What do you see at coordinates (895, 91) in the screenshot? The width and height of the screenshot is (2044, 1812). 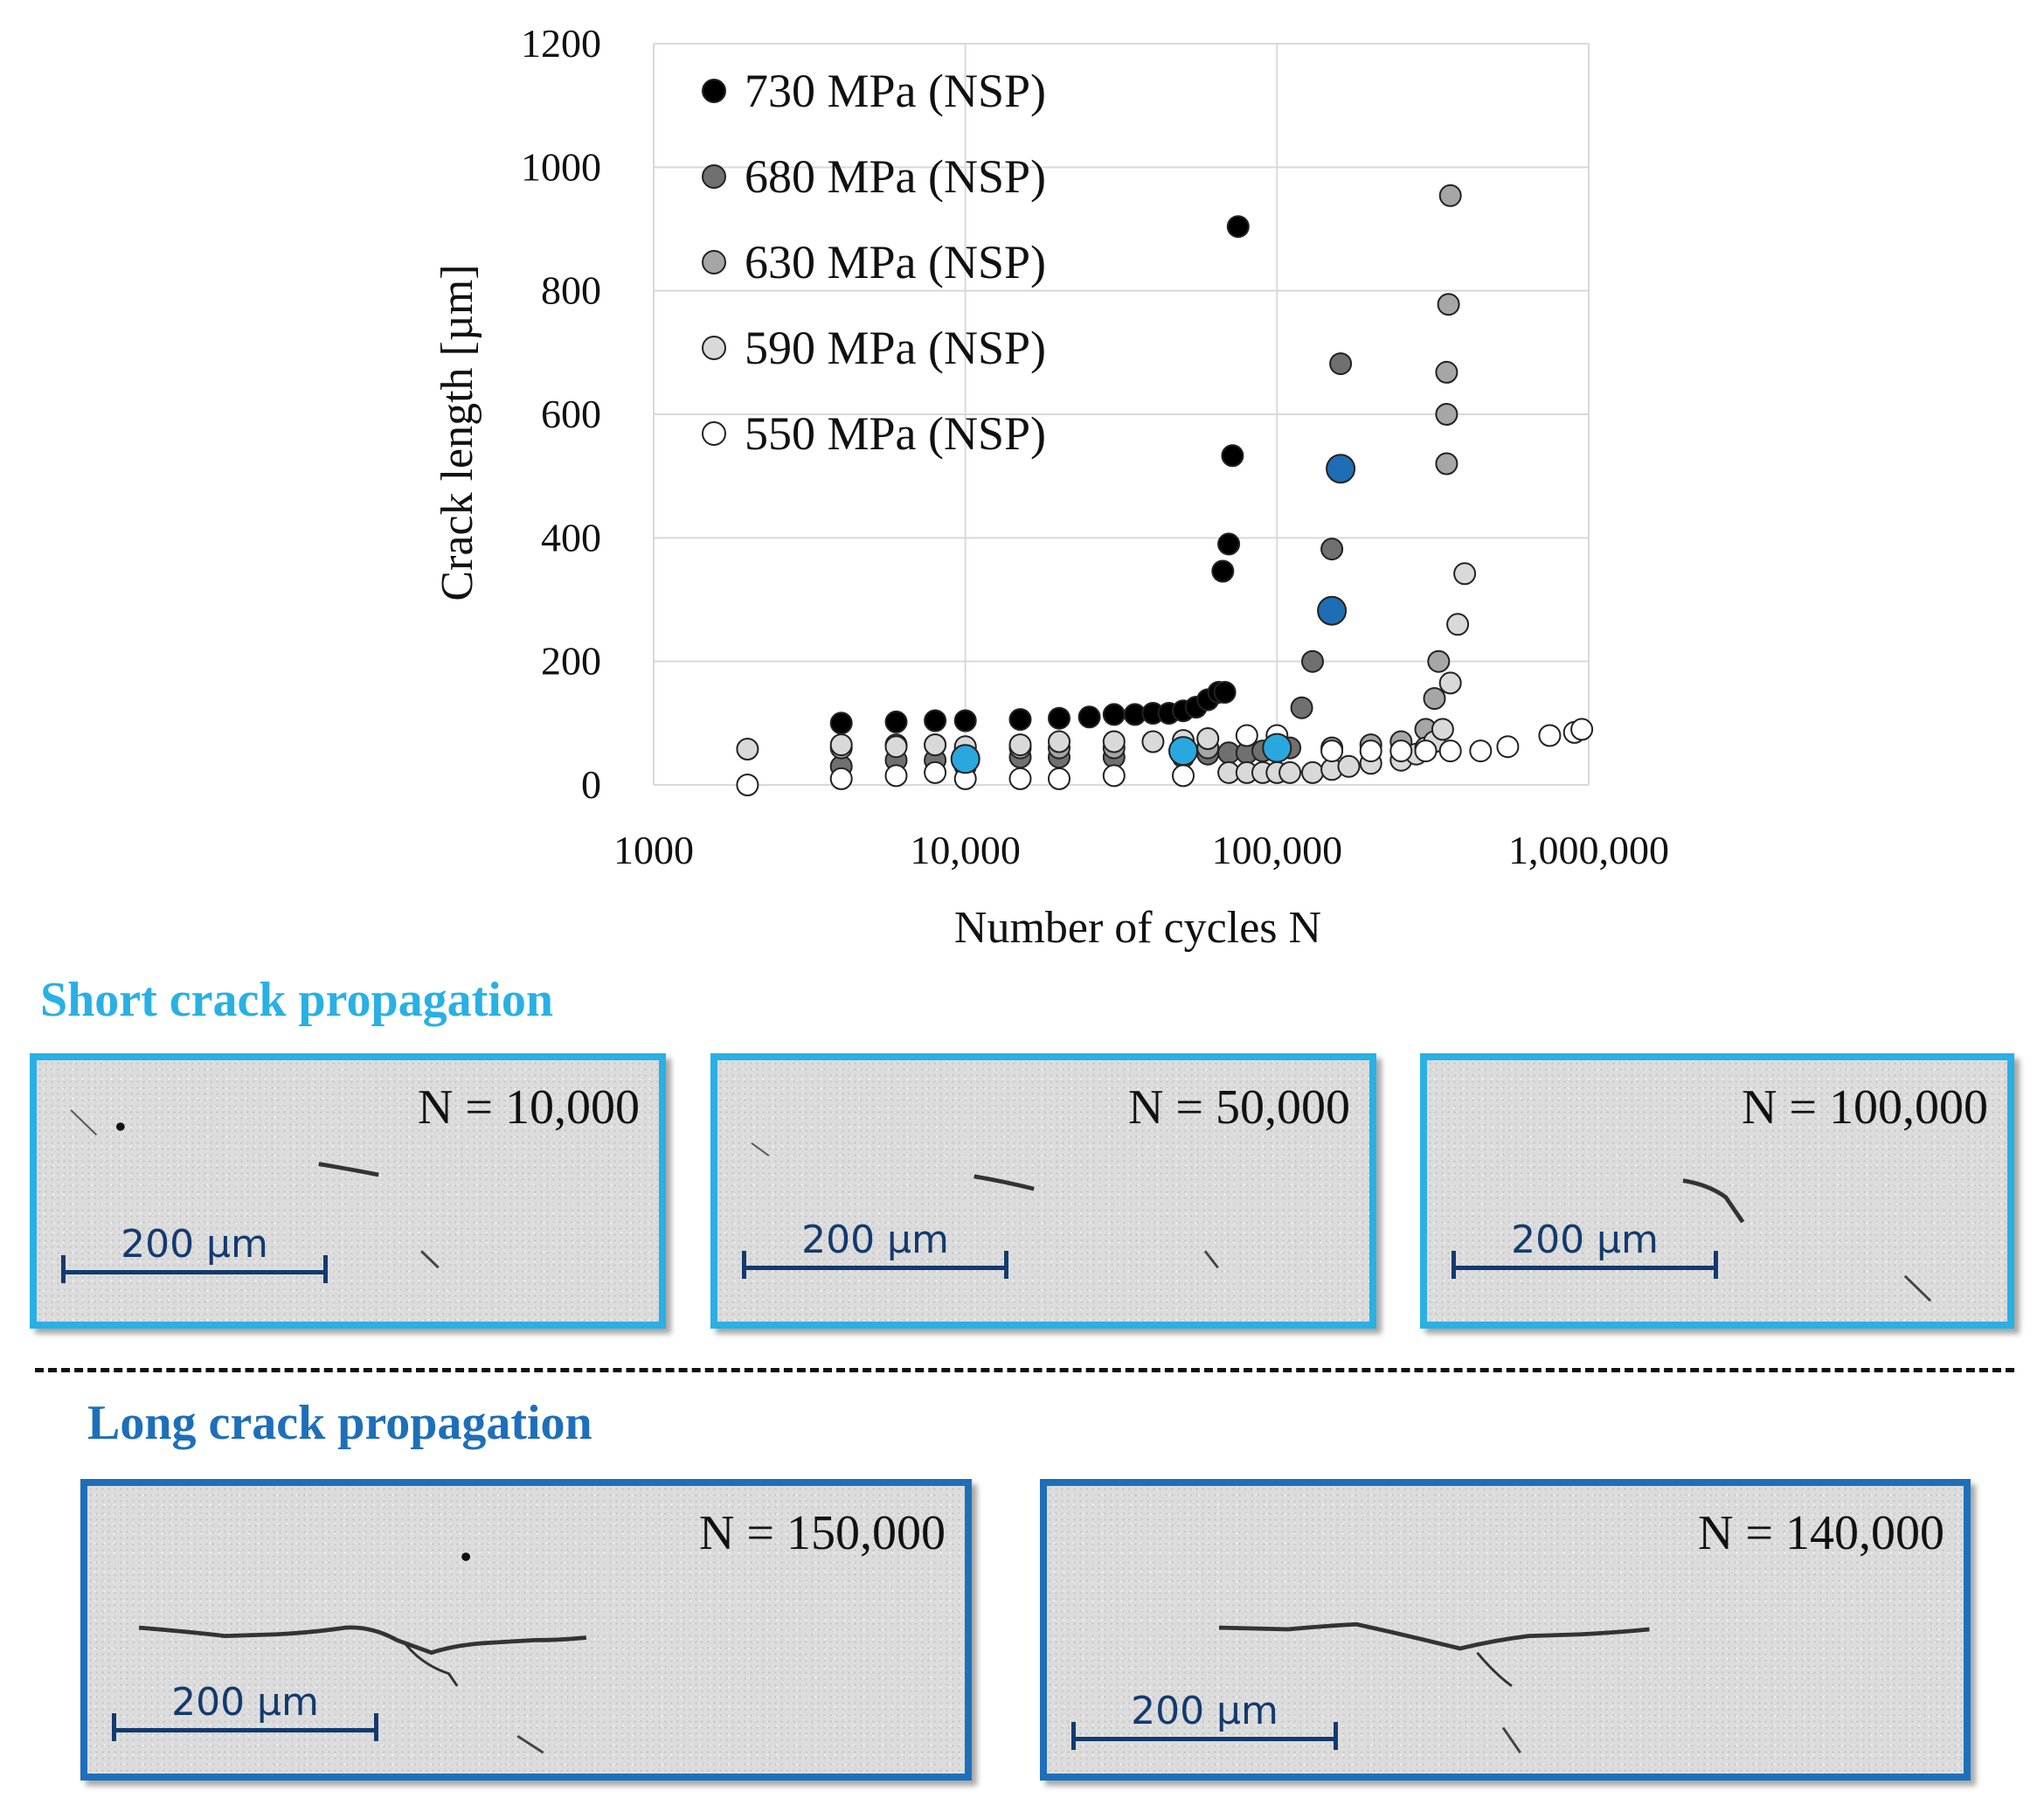 I see `legend-label: 730 MPa (NSP)` at bounding box center [895, 91].